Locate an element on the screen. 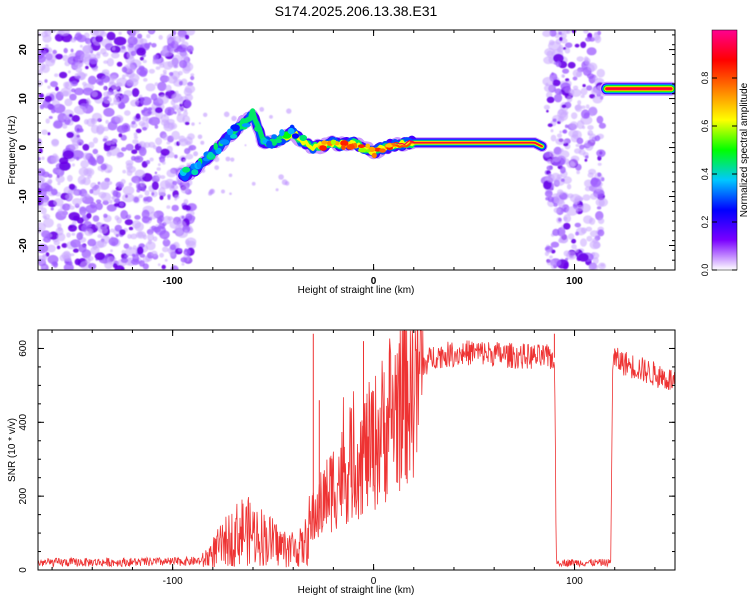  x-tick-label: 100 is located at coordinates (574, 281).